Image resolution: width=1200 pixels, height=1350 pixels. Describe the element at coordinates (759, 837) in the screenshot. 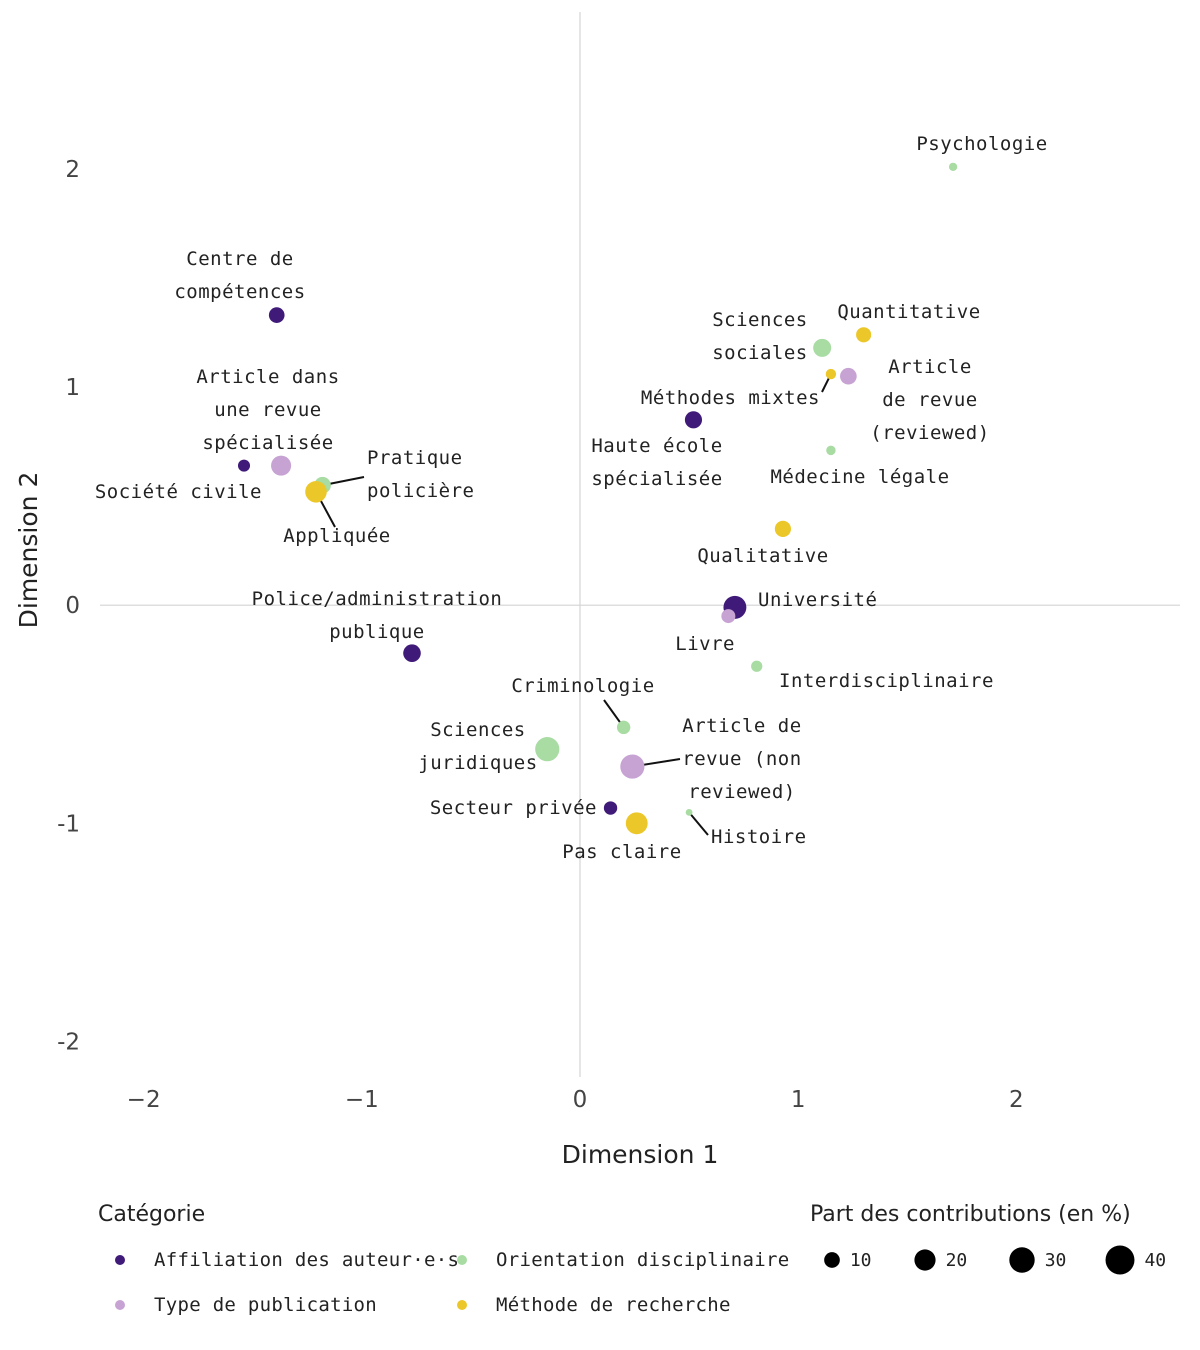

I see `point-label: Histoire` at that location.